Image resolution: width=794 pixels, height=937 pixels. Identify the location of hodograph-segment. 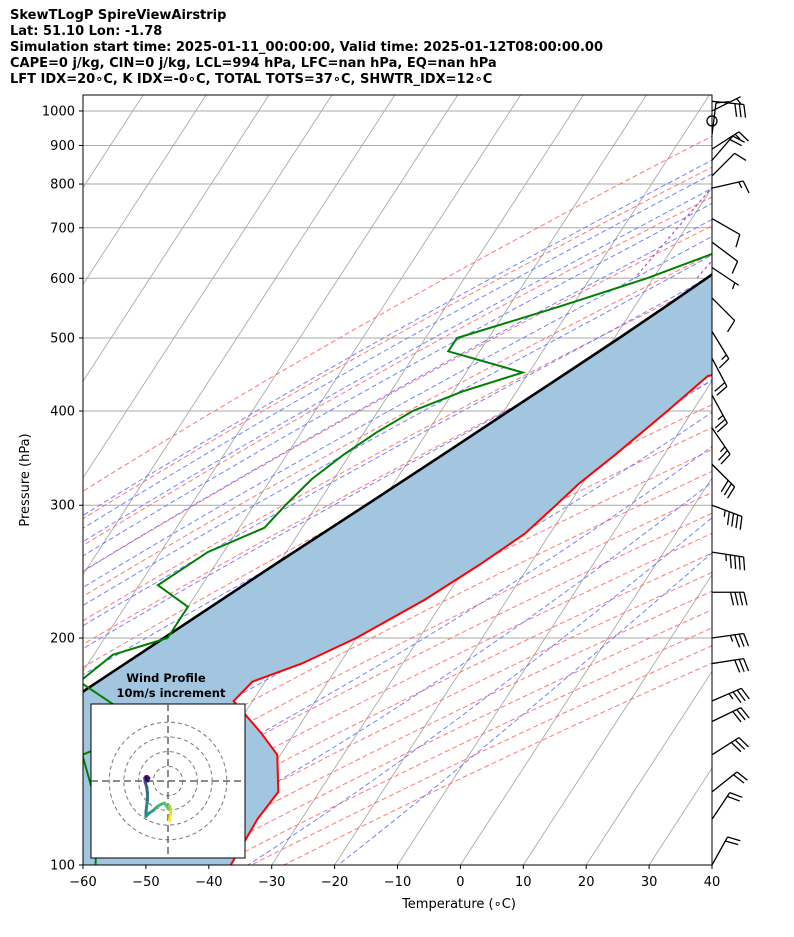
(146, 778).